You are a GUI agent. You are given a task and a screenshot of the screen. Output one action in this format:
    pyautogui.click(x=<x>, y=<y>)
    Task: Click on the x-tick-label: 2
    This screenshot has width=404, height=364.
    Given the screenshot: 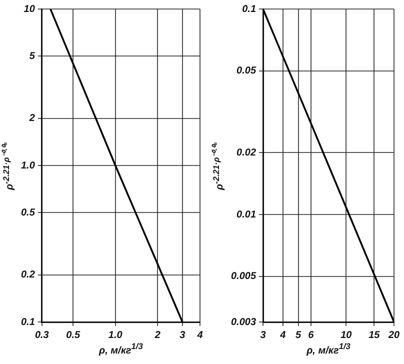 What is the action you would take?
    pyautogui.click(x=157, y=335)
    